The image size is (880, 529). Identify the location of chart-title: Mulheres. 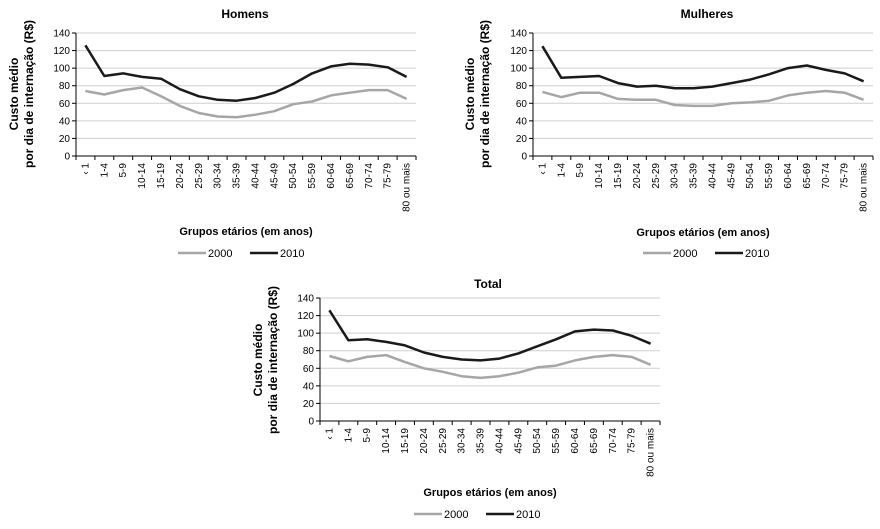
(707, 14).